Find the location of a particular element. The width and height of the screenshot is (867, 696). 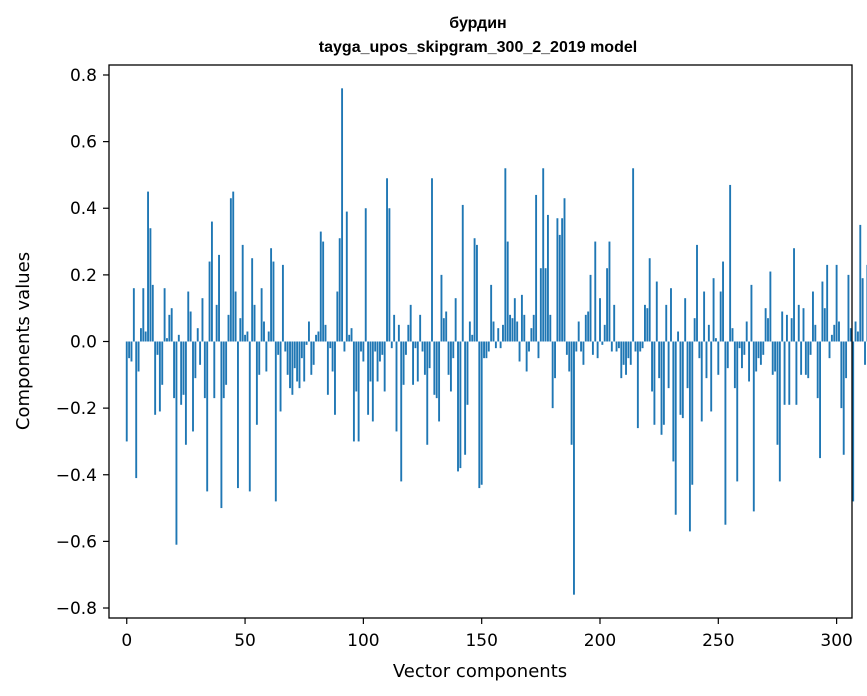

x-axis-label: Vector components is located at coordinates (480, 671).